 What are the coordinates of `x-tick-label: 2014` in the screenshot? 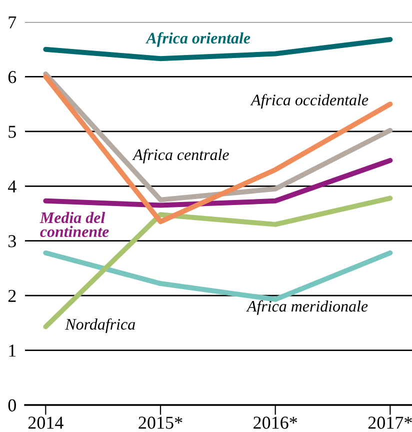 It's located at (46, 422).